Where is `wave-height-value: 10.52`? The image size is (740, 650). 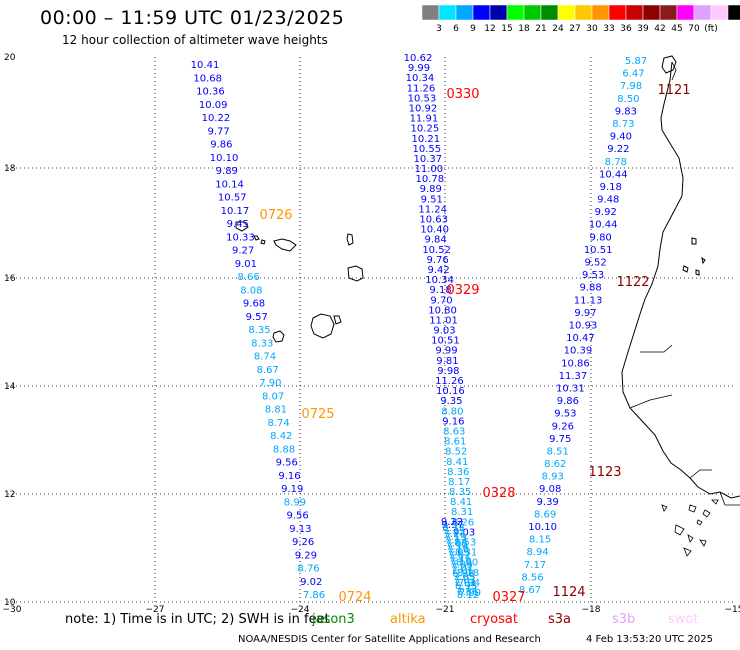 wave-height-value: 10.52 is located at coordinates (436, 250).